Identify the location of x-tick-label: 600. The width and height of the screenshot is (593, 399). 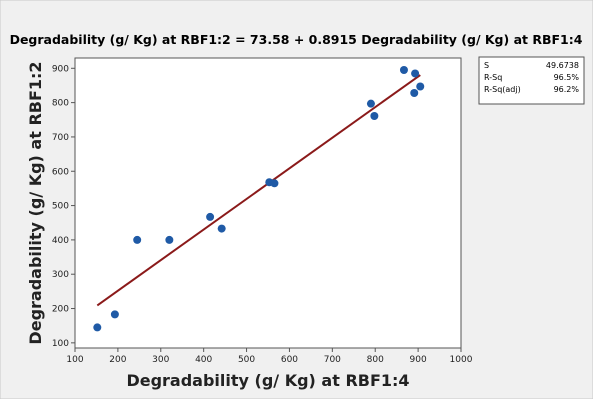
(289, 360).